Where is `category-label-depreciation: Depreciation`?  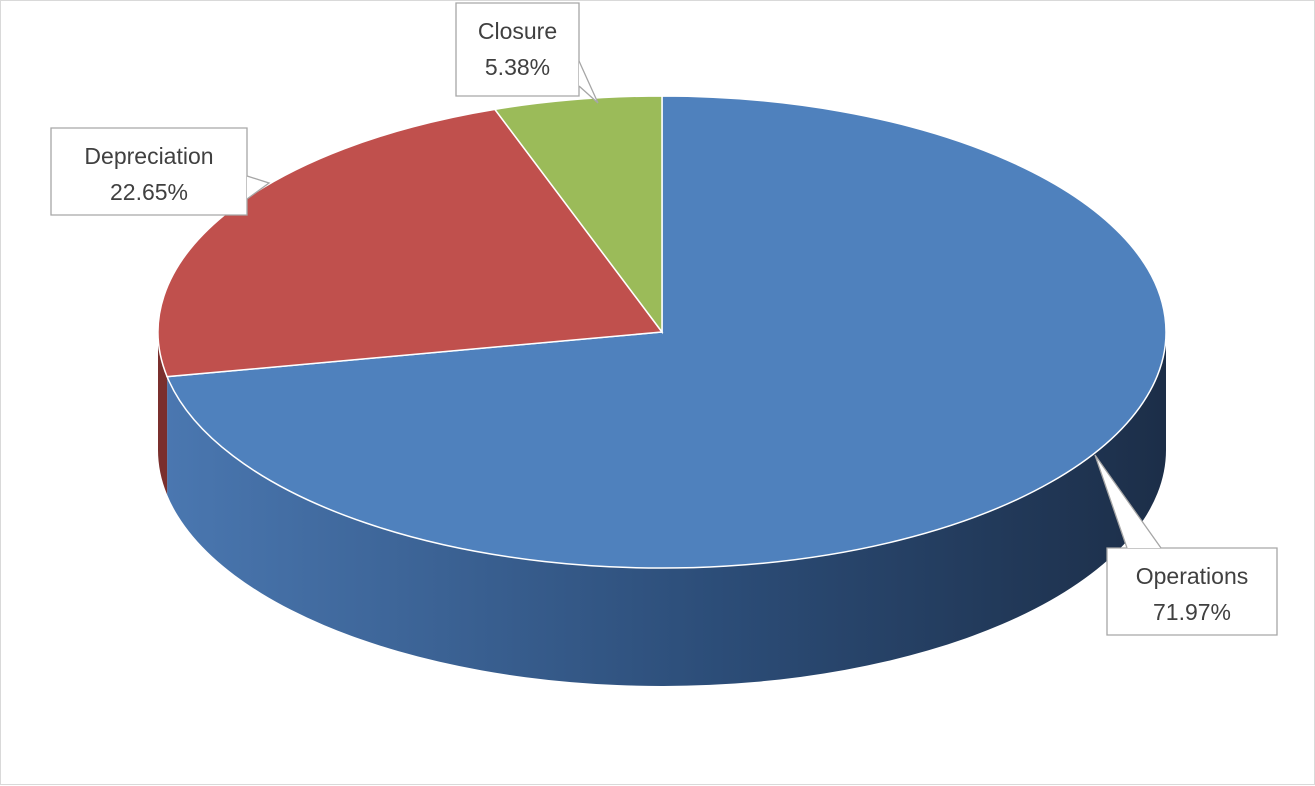 category-label-depreciation: Depreciation is located at coordinates (148, 156).